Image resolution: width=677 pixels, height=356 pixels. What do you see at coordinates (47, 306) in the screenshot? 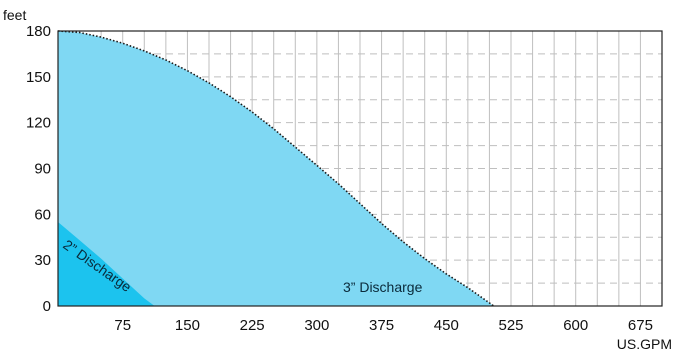
I see `y-tick-label: 0` at bounding box center [47, 306].